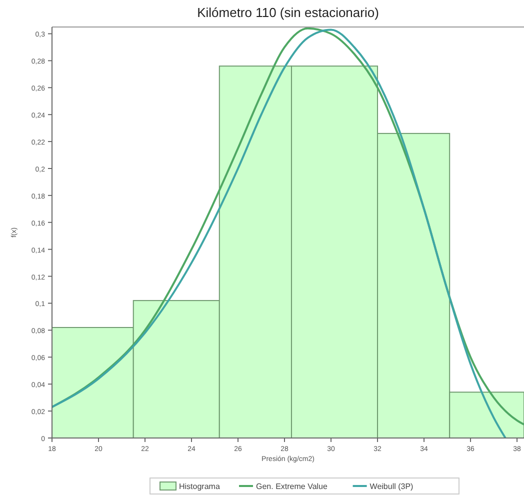 This screenshot has height=498, width=524. Describe the element at coordinates (199, 486) in the screenshot. I see `legend-label: Histograma` at that location.